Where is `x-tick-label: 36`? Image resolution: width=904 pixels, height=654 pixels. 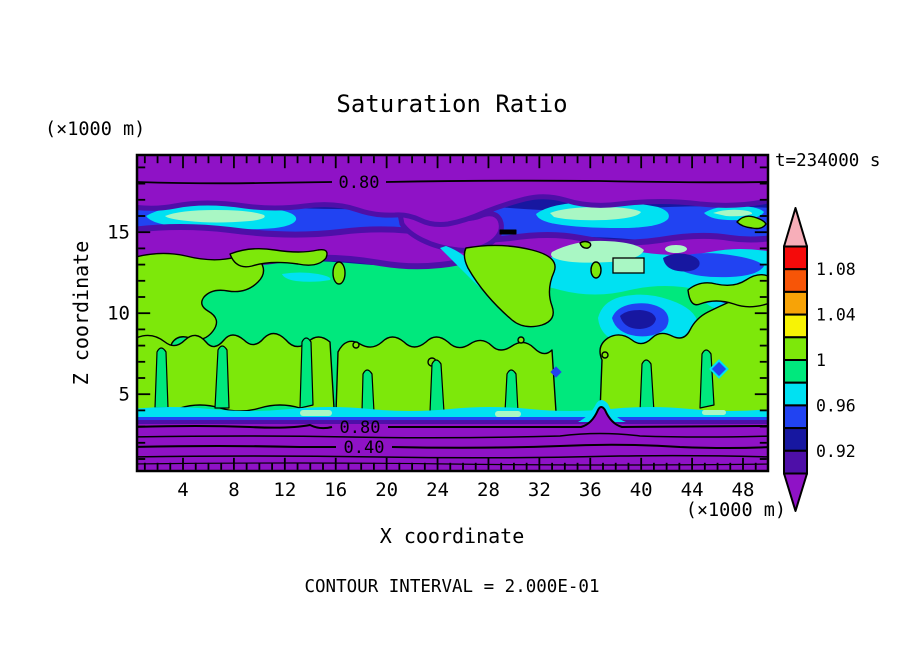 x-tick-label: 36 is located at coordinates (590, 490).